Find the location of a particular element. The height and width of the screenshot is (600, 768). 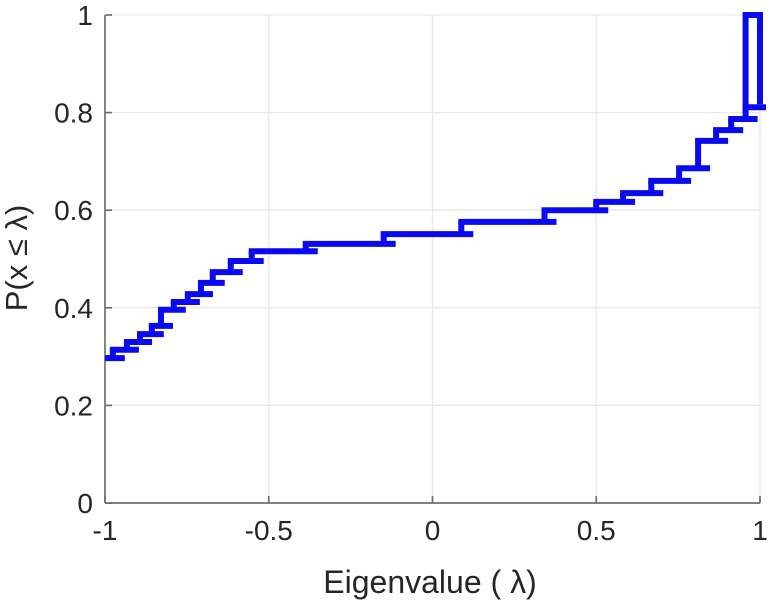

y-tick-label: 0.4 is located at coordinates (73, 308).